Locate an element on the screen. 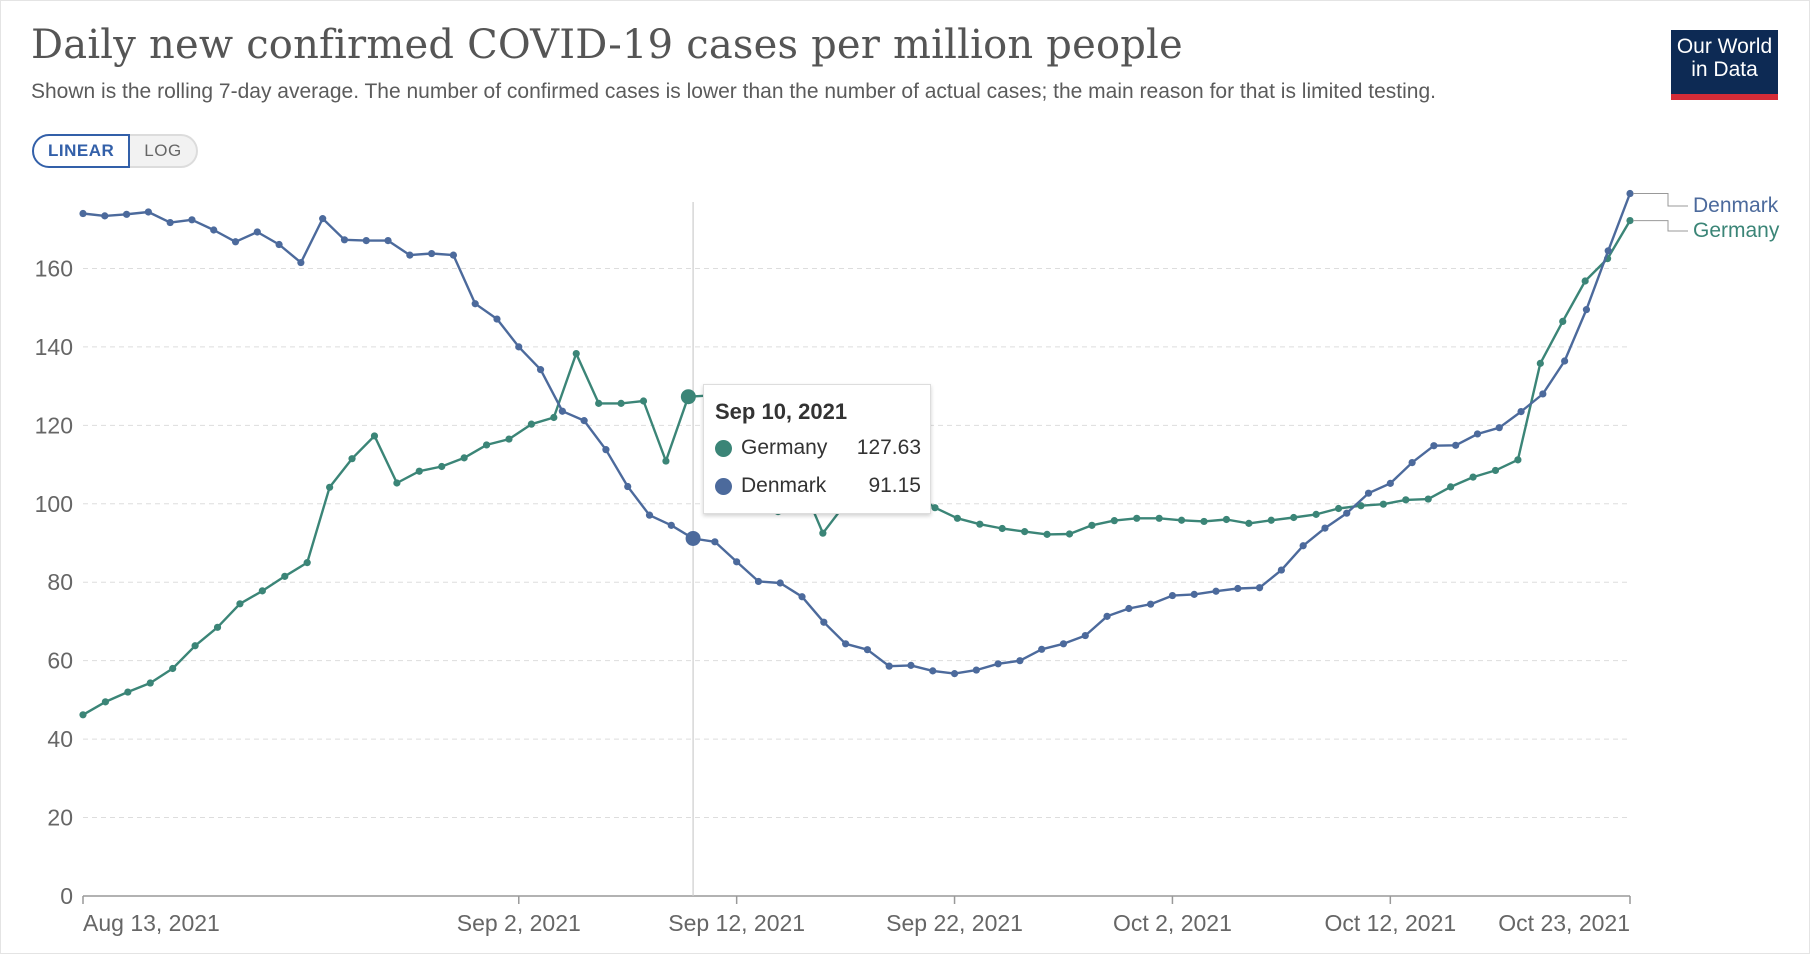 The image size is (1810, 954). logo-line-1: Our World is located at coordinates (1724, 46).